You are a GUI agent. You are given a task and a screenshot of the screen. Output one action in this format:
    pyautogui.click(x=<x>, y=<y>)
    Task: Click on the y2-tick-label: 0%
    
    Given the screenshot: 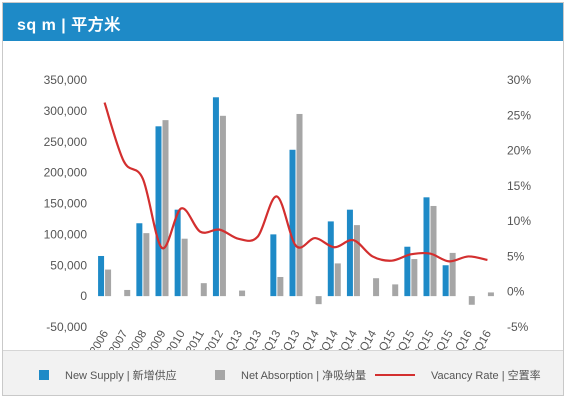 What is the action you would take?
    pyautogui.click(x=516, y=292)
    